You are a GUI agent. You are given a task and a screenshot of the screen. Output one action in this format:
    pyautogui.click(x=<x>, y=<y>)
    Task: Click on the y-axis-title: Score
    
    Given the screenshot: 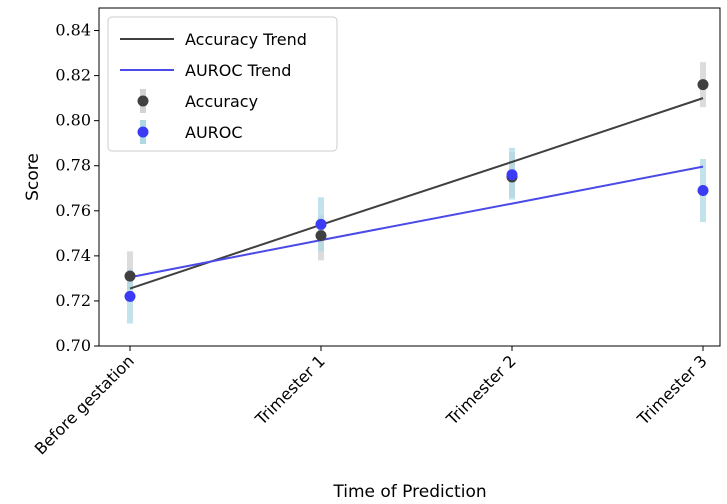 What is the action you would take?
    pyautogui.click(x=33, y=177)
    